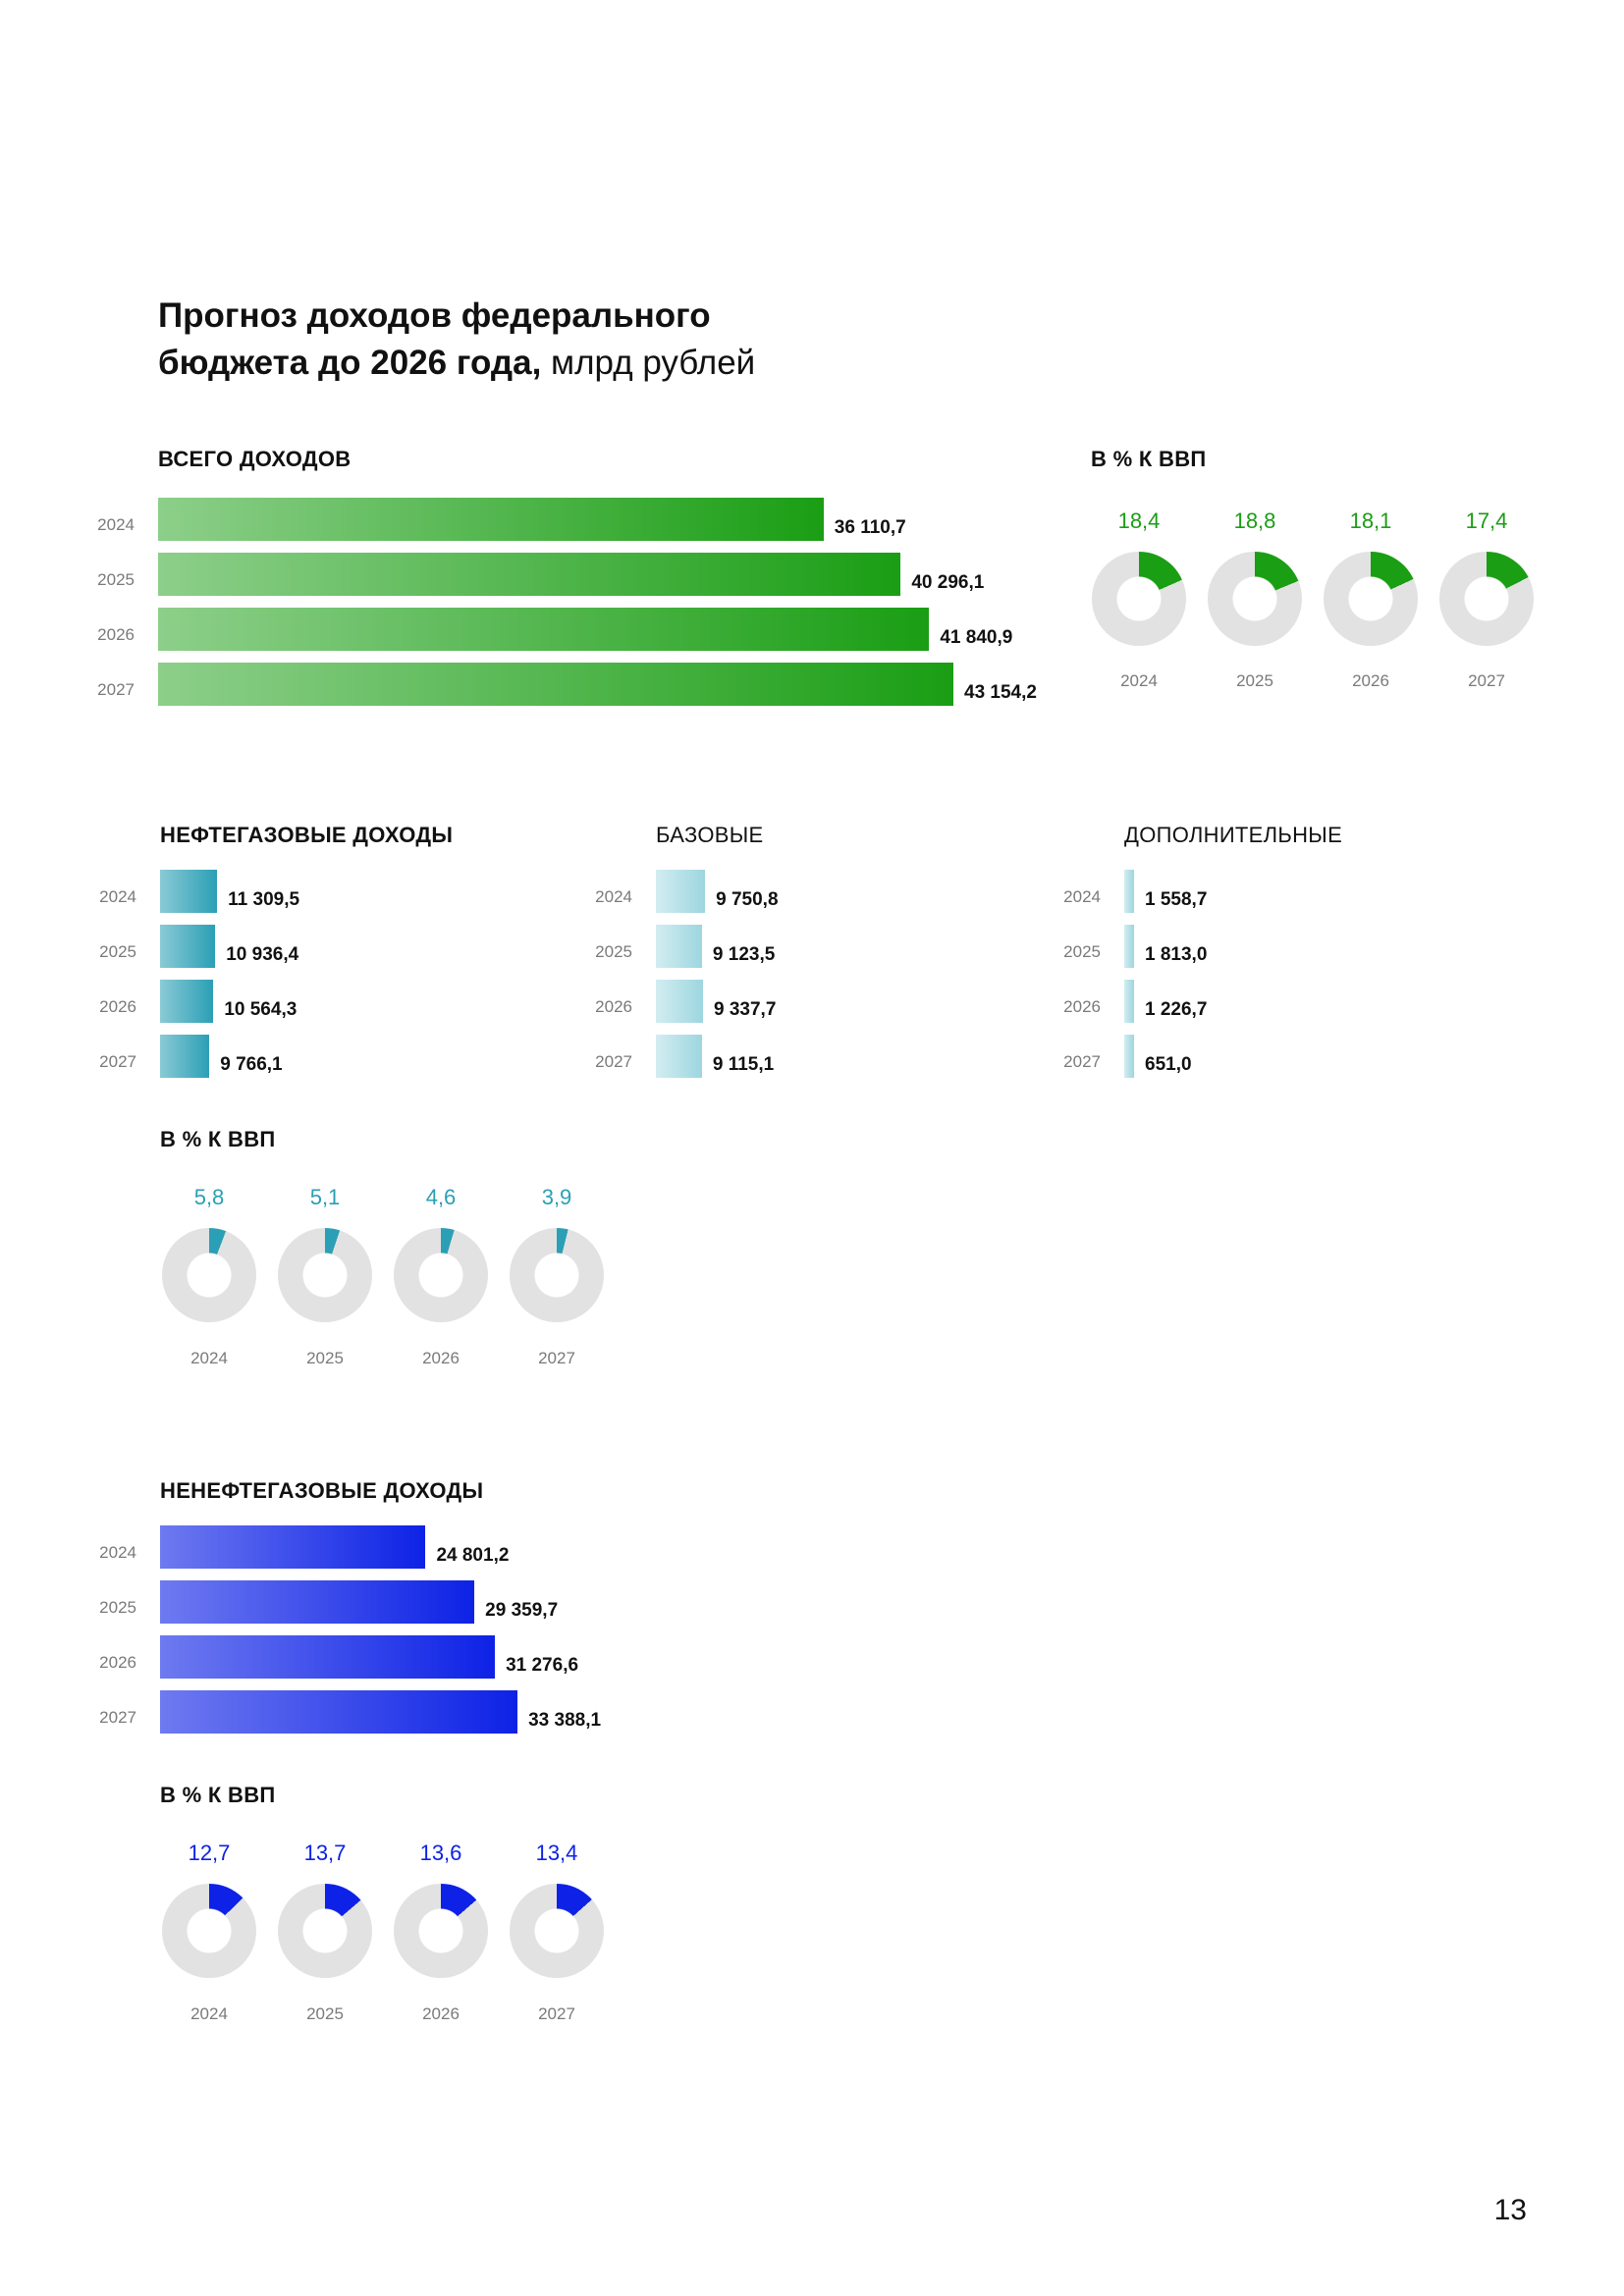 This screenshot has height=2296, width=1624. Describe the element at coordinates (117, 1062) in the screenshot. I see `oil-gas-year-label: 2027` at that location.